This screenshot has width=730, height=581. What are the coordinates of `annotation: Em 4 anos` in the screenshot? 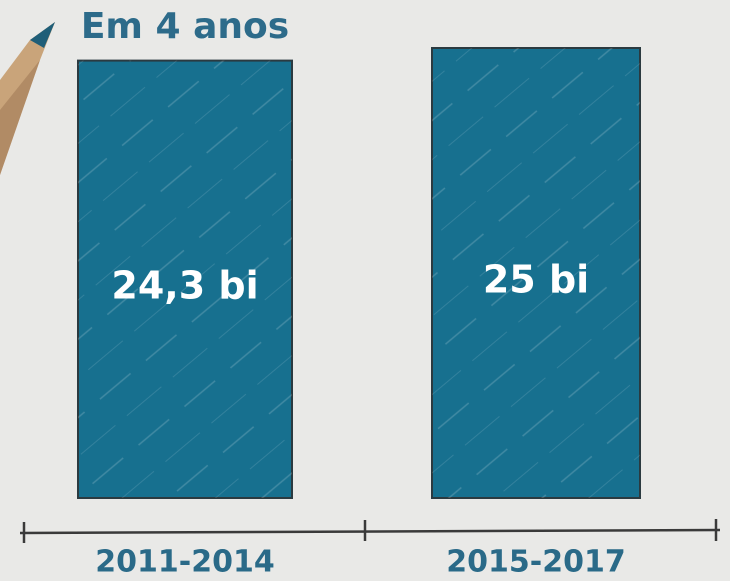 It's located at (185, 26).